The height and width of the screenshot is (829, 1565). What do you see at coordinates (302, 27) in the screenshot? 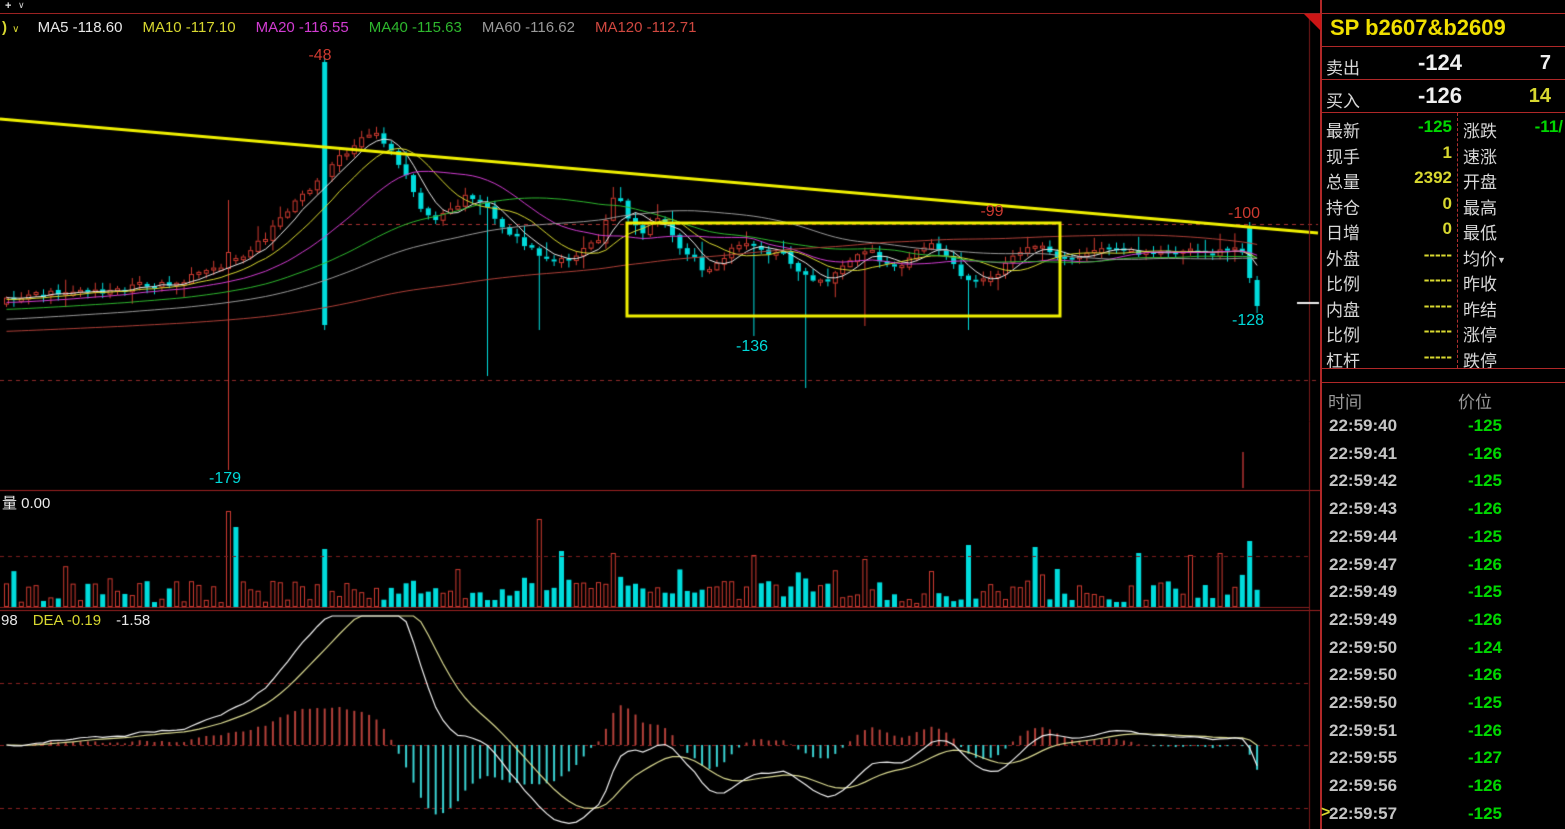
I see `ma-legend-item: MA20 -116.55` at bounding box center [302, 27].